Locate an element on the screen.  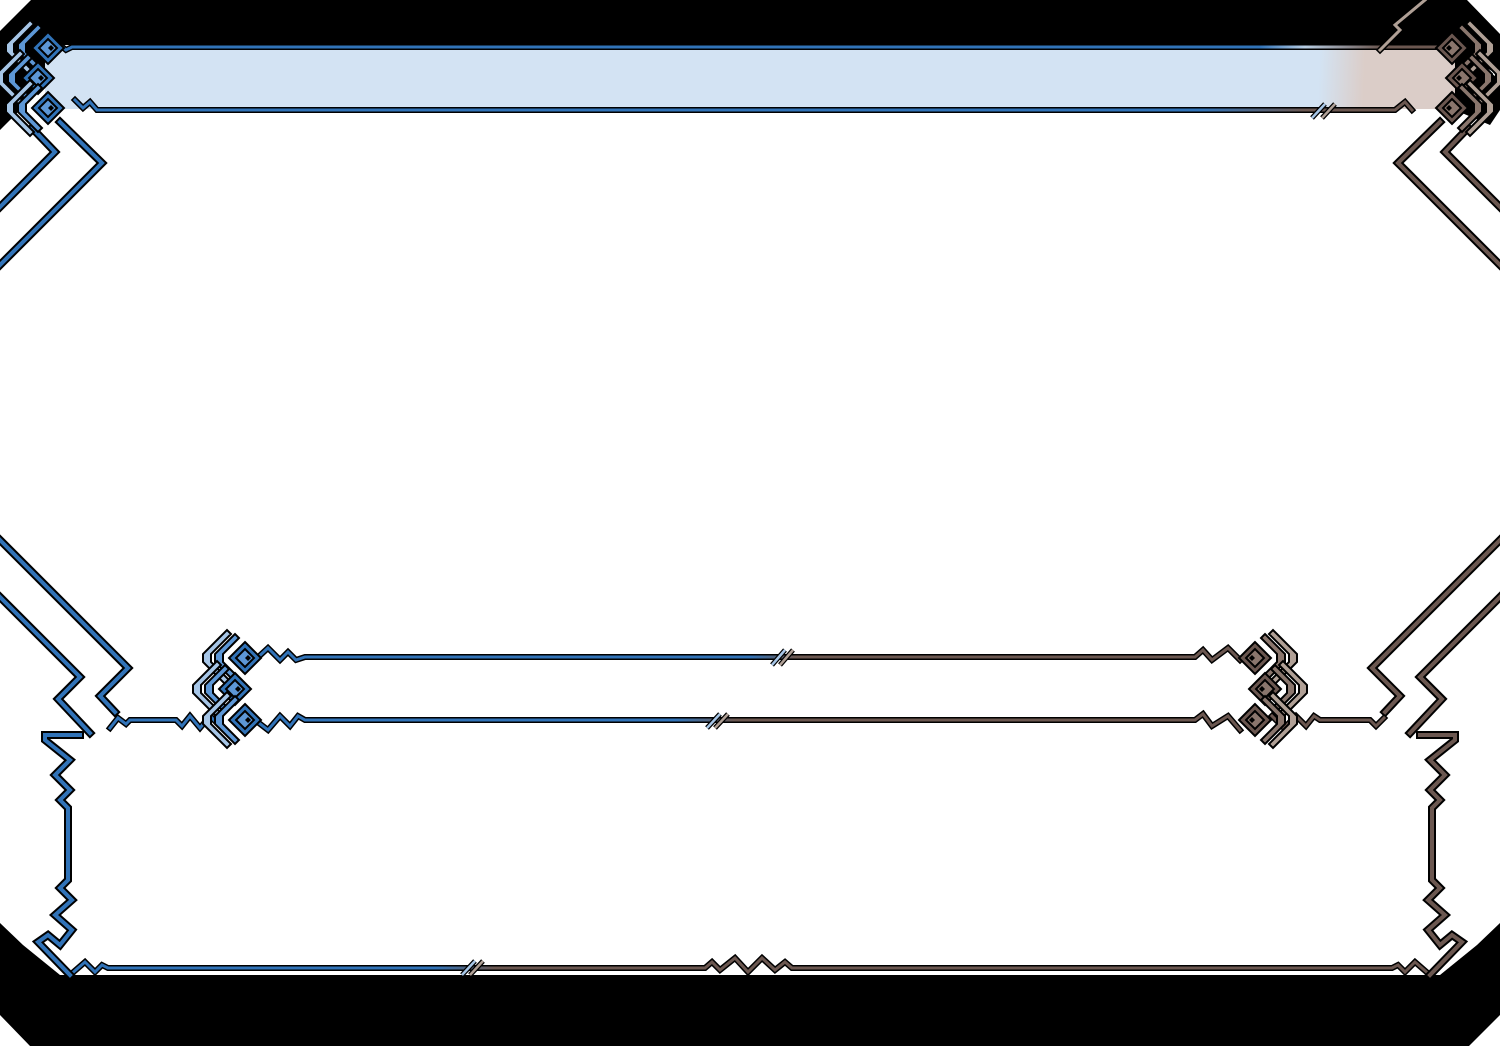
name-box-top-border is located at coordinates (747, 654).